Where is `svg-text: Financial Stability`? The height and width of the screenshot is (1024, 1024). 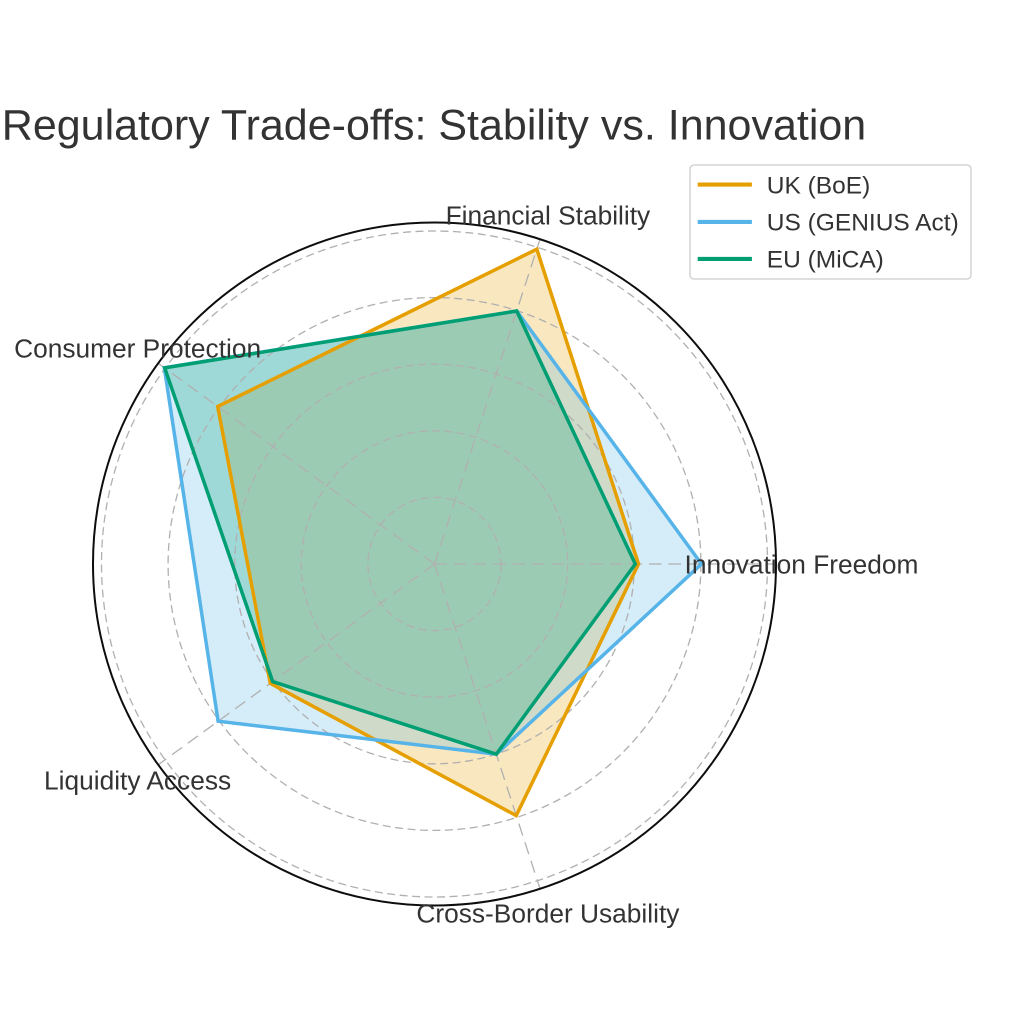
svg-text: Financial Stability is located at coordinates (548, 215).